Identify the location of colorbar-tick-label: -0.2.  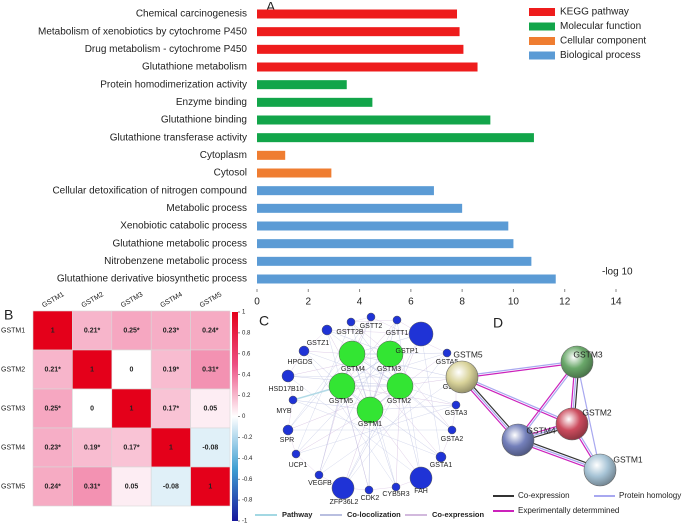
(247, 438).